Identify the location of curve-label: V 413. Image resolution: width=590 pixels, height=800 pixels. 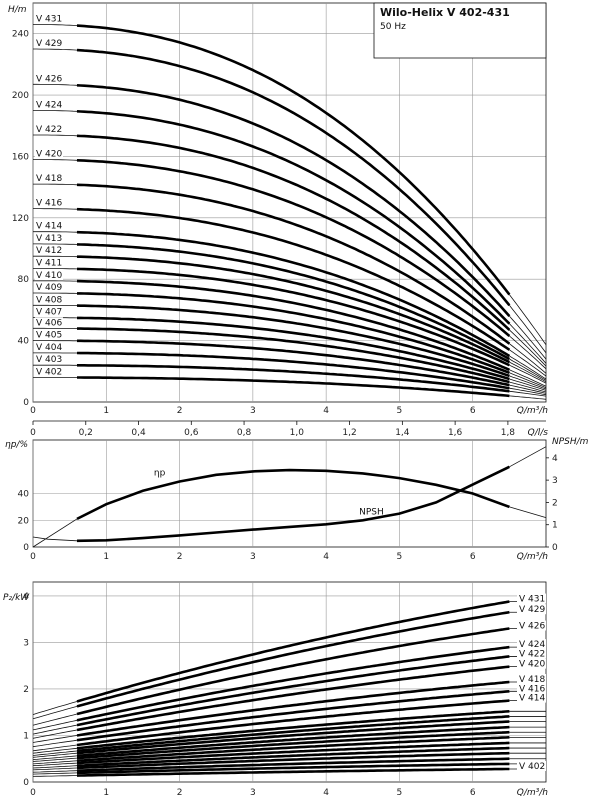
(49, 239).